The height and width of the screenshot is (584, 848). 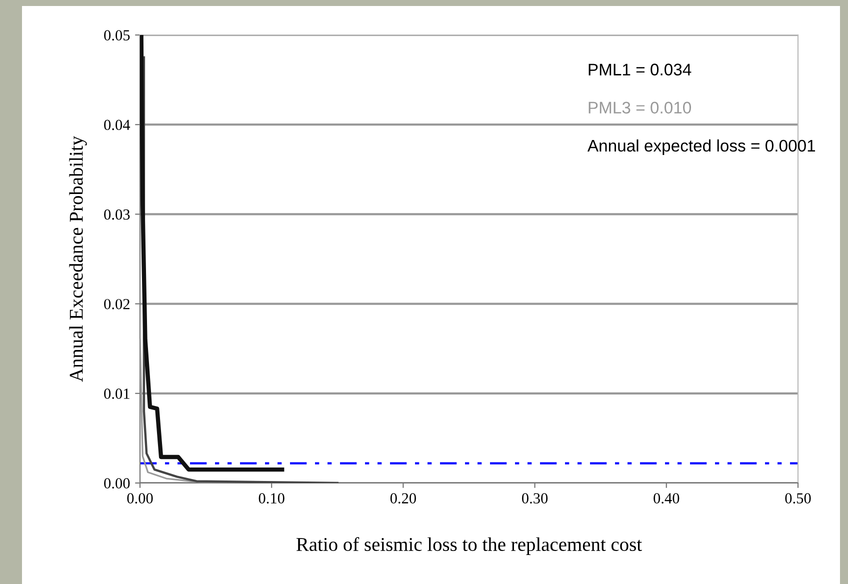 I want to click on annotation: PML3 = 0.010, so click(x=640, y=108).